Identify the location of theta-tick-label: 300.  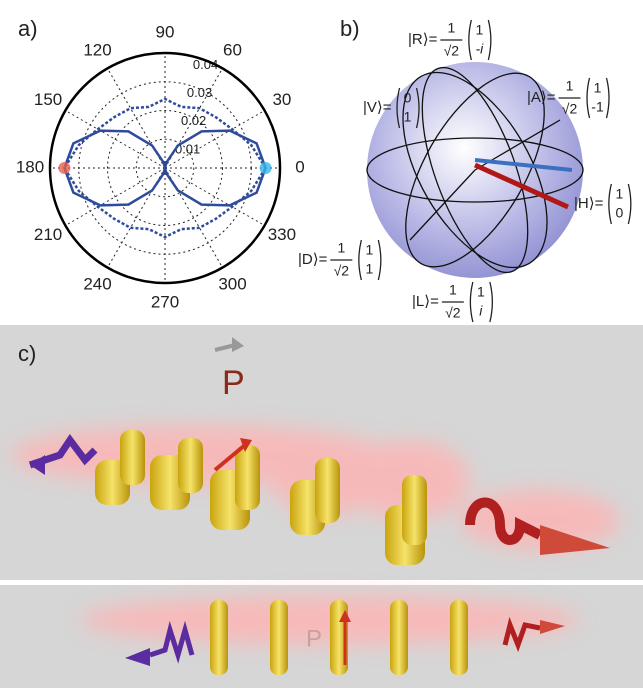
(232, 283).